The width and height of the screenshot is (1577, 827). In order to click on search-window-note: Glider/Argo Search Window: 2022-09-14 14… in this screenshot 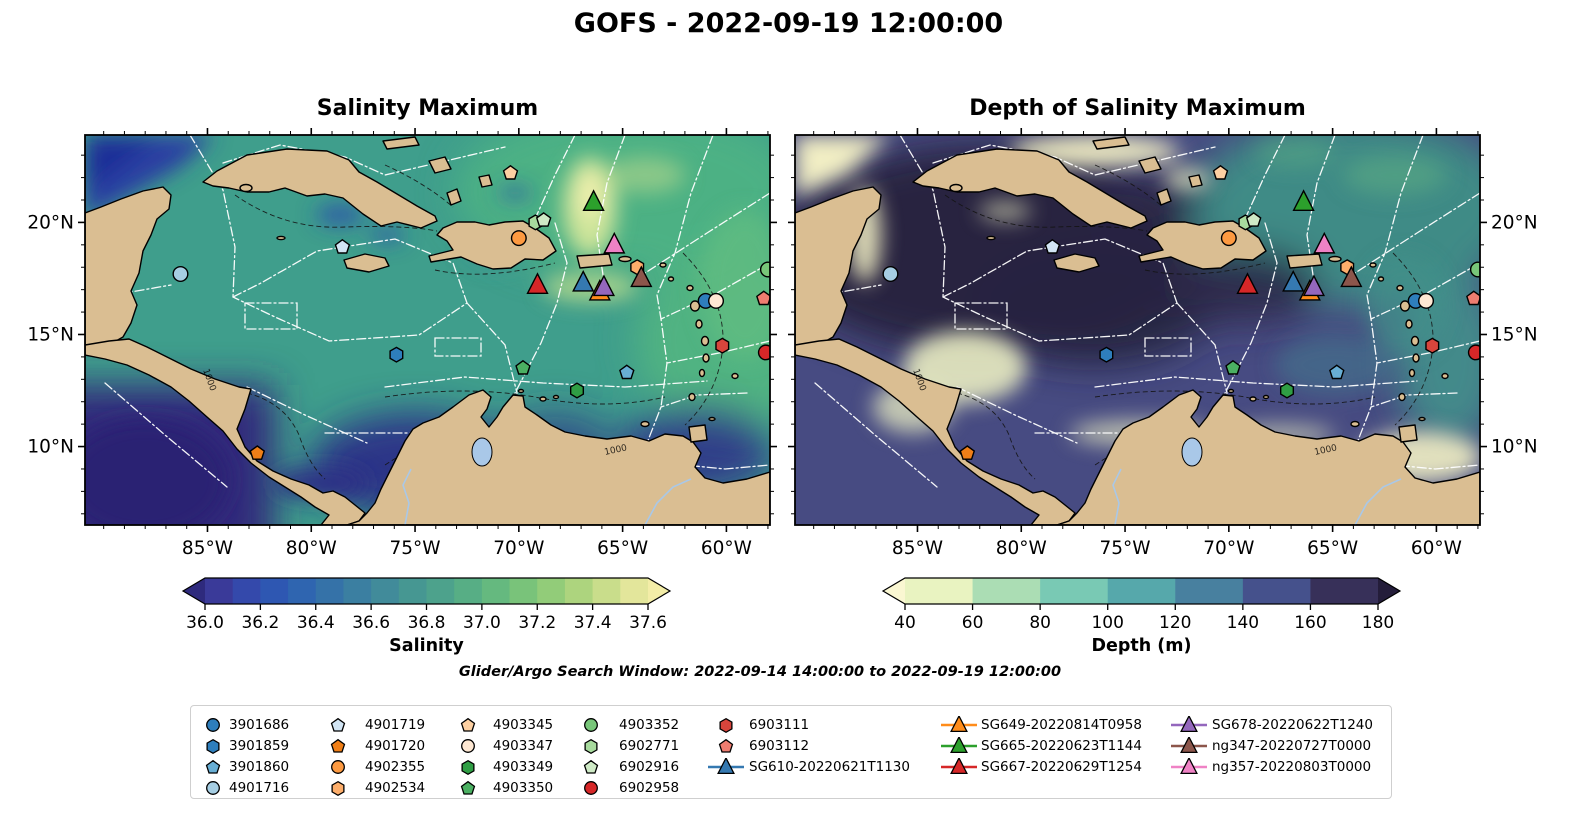, I will do `click(760, 672)`.